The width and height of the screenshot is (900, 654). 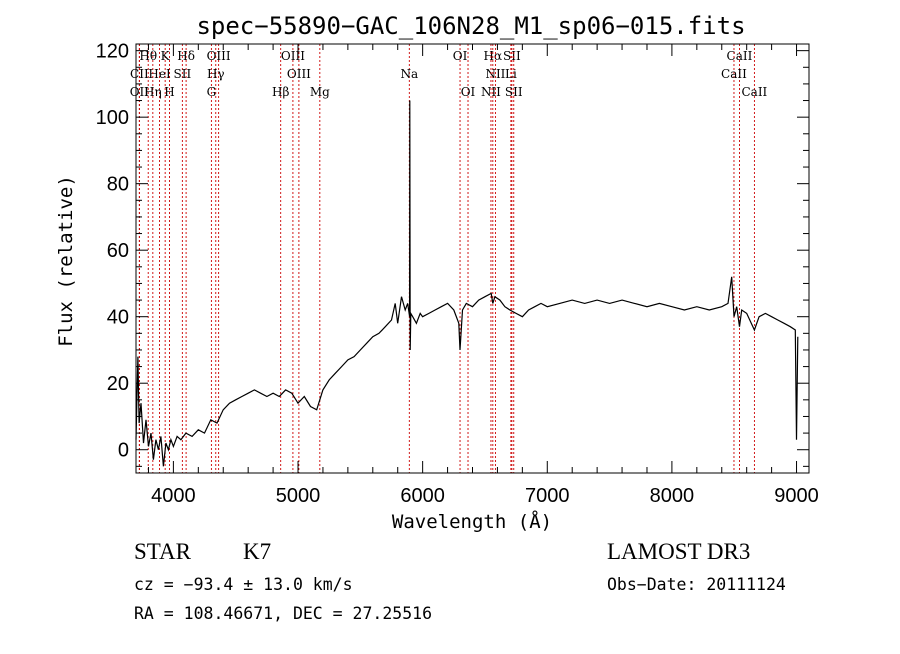 What do you see at coordinates (118, 318) in the screenshot?
I see `y-tick-label: 40` at bounding box center [118, 318].